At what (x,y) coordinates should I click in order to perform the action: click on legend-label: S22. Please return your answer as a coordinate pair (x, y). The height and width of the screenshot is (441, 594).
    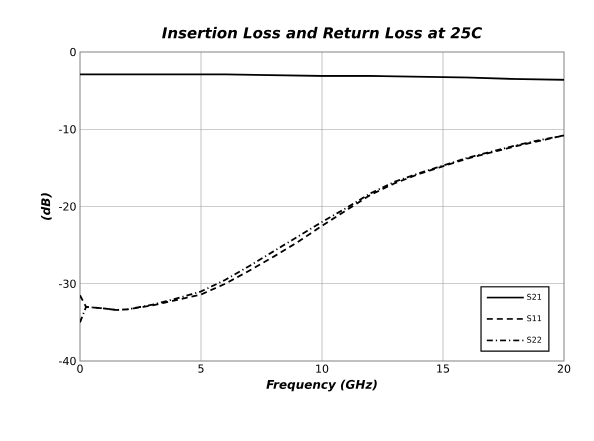
    Looking at the image, I should click on (534, 339).